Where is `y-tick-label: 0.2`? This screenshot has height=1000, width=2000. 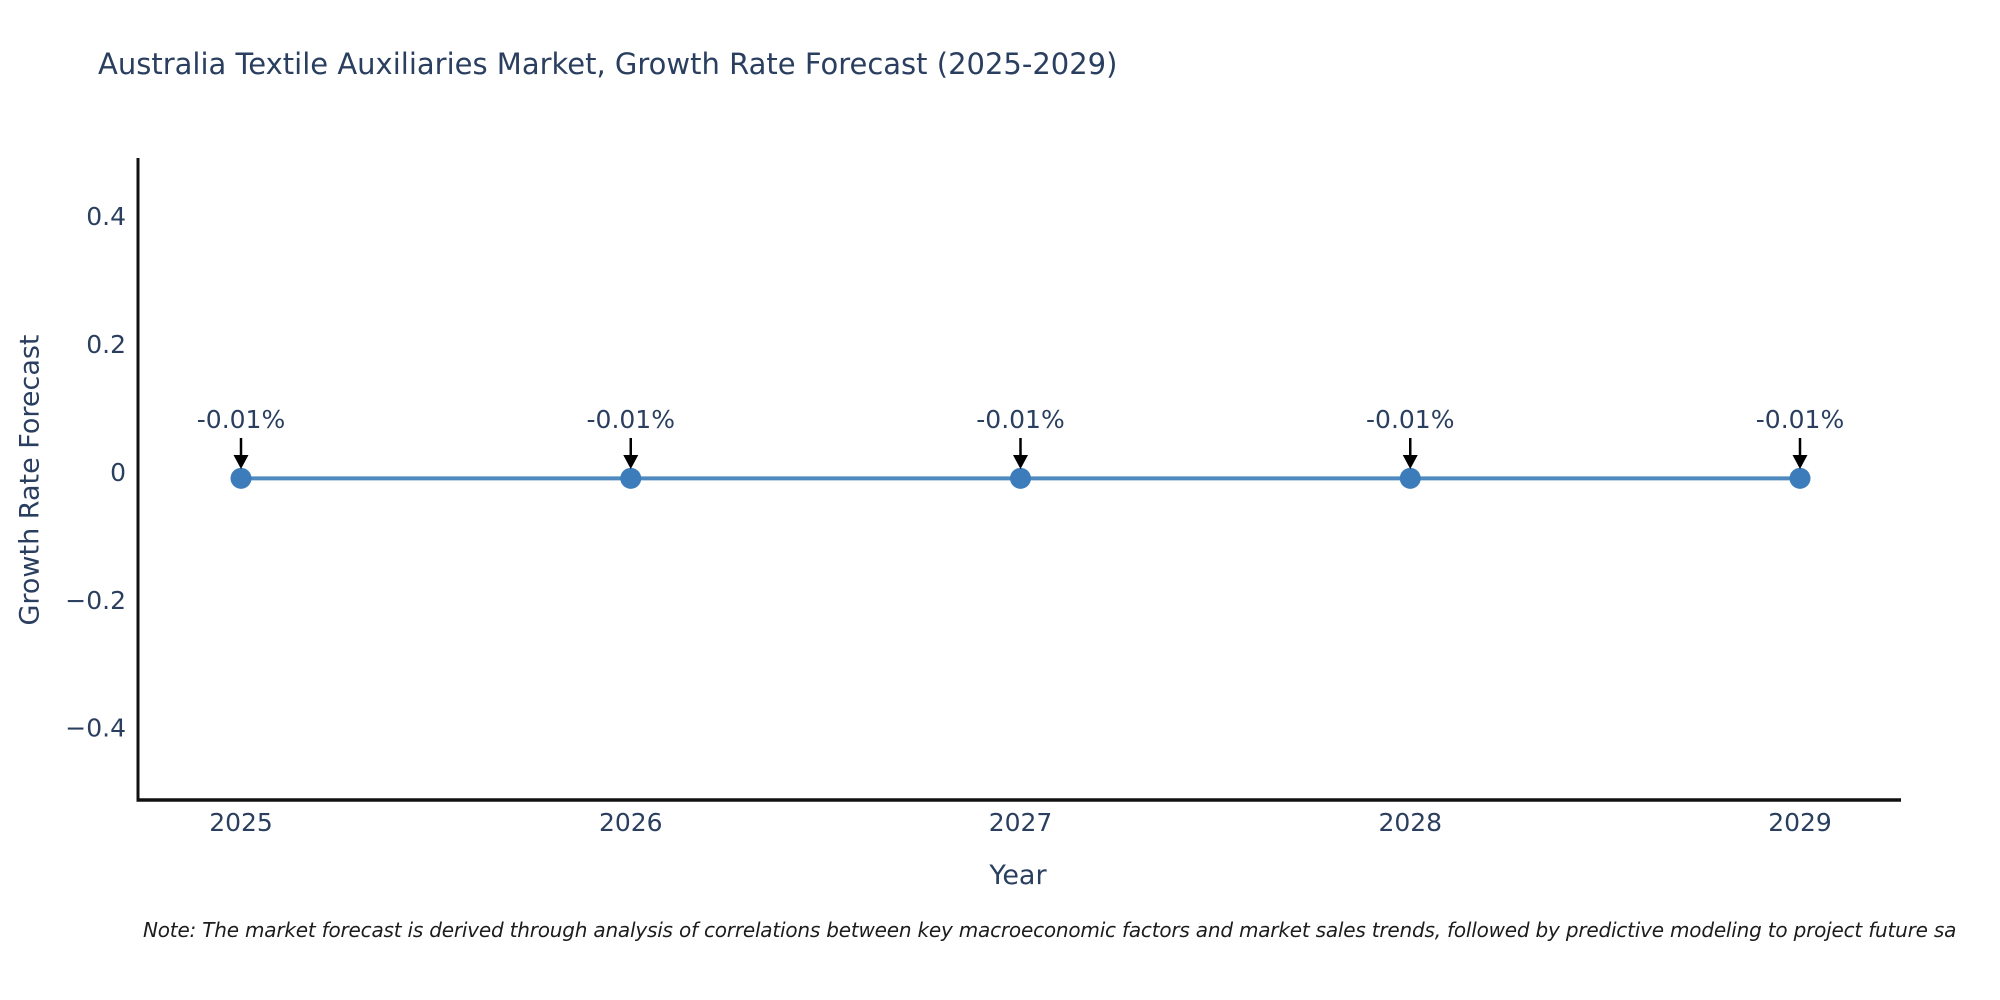 y-tick-label: 0.2 is located at coordinates (106, 344).